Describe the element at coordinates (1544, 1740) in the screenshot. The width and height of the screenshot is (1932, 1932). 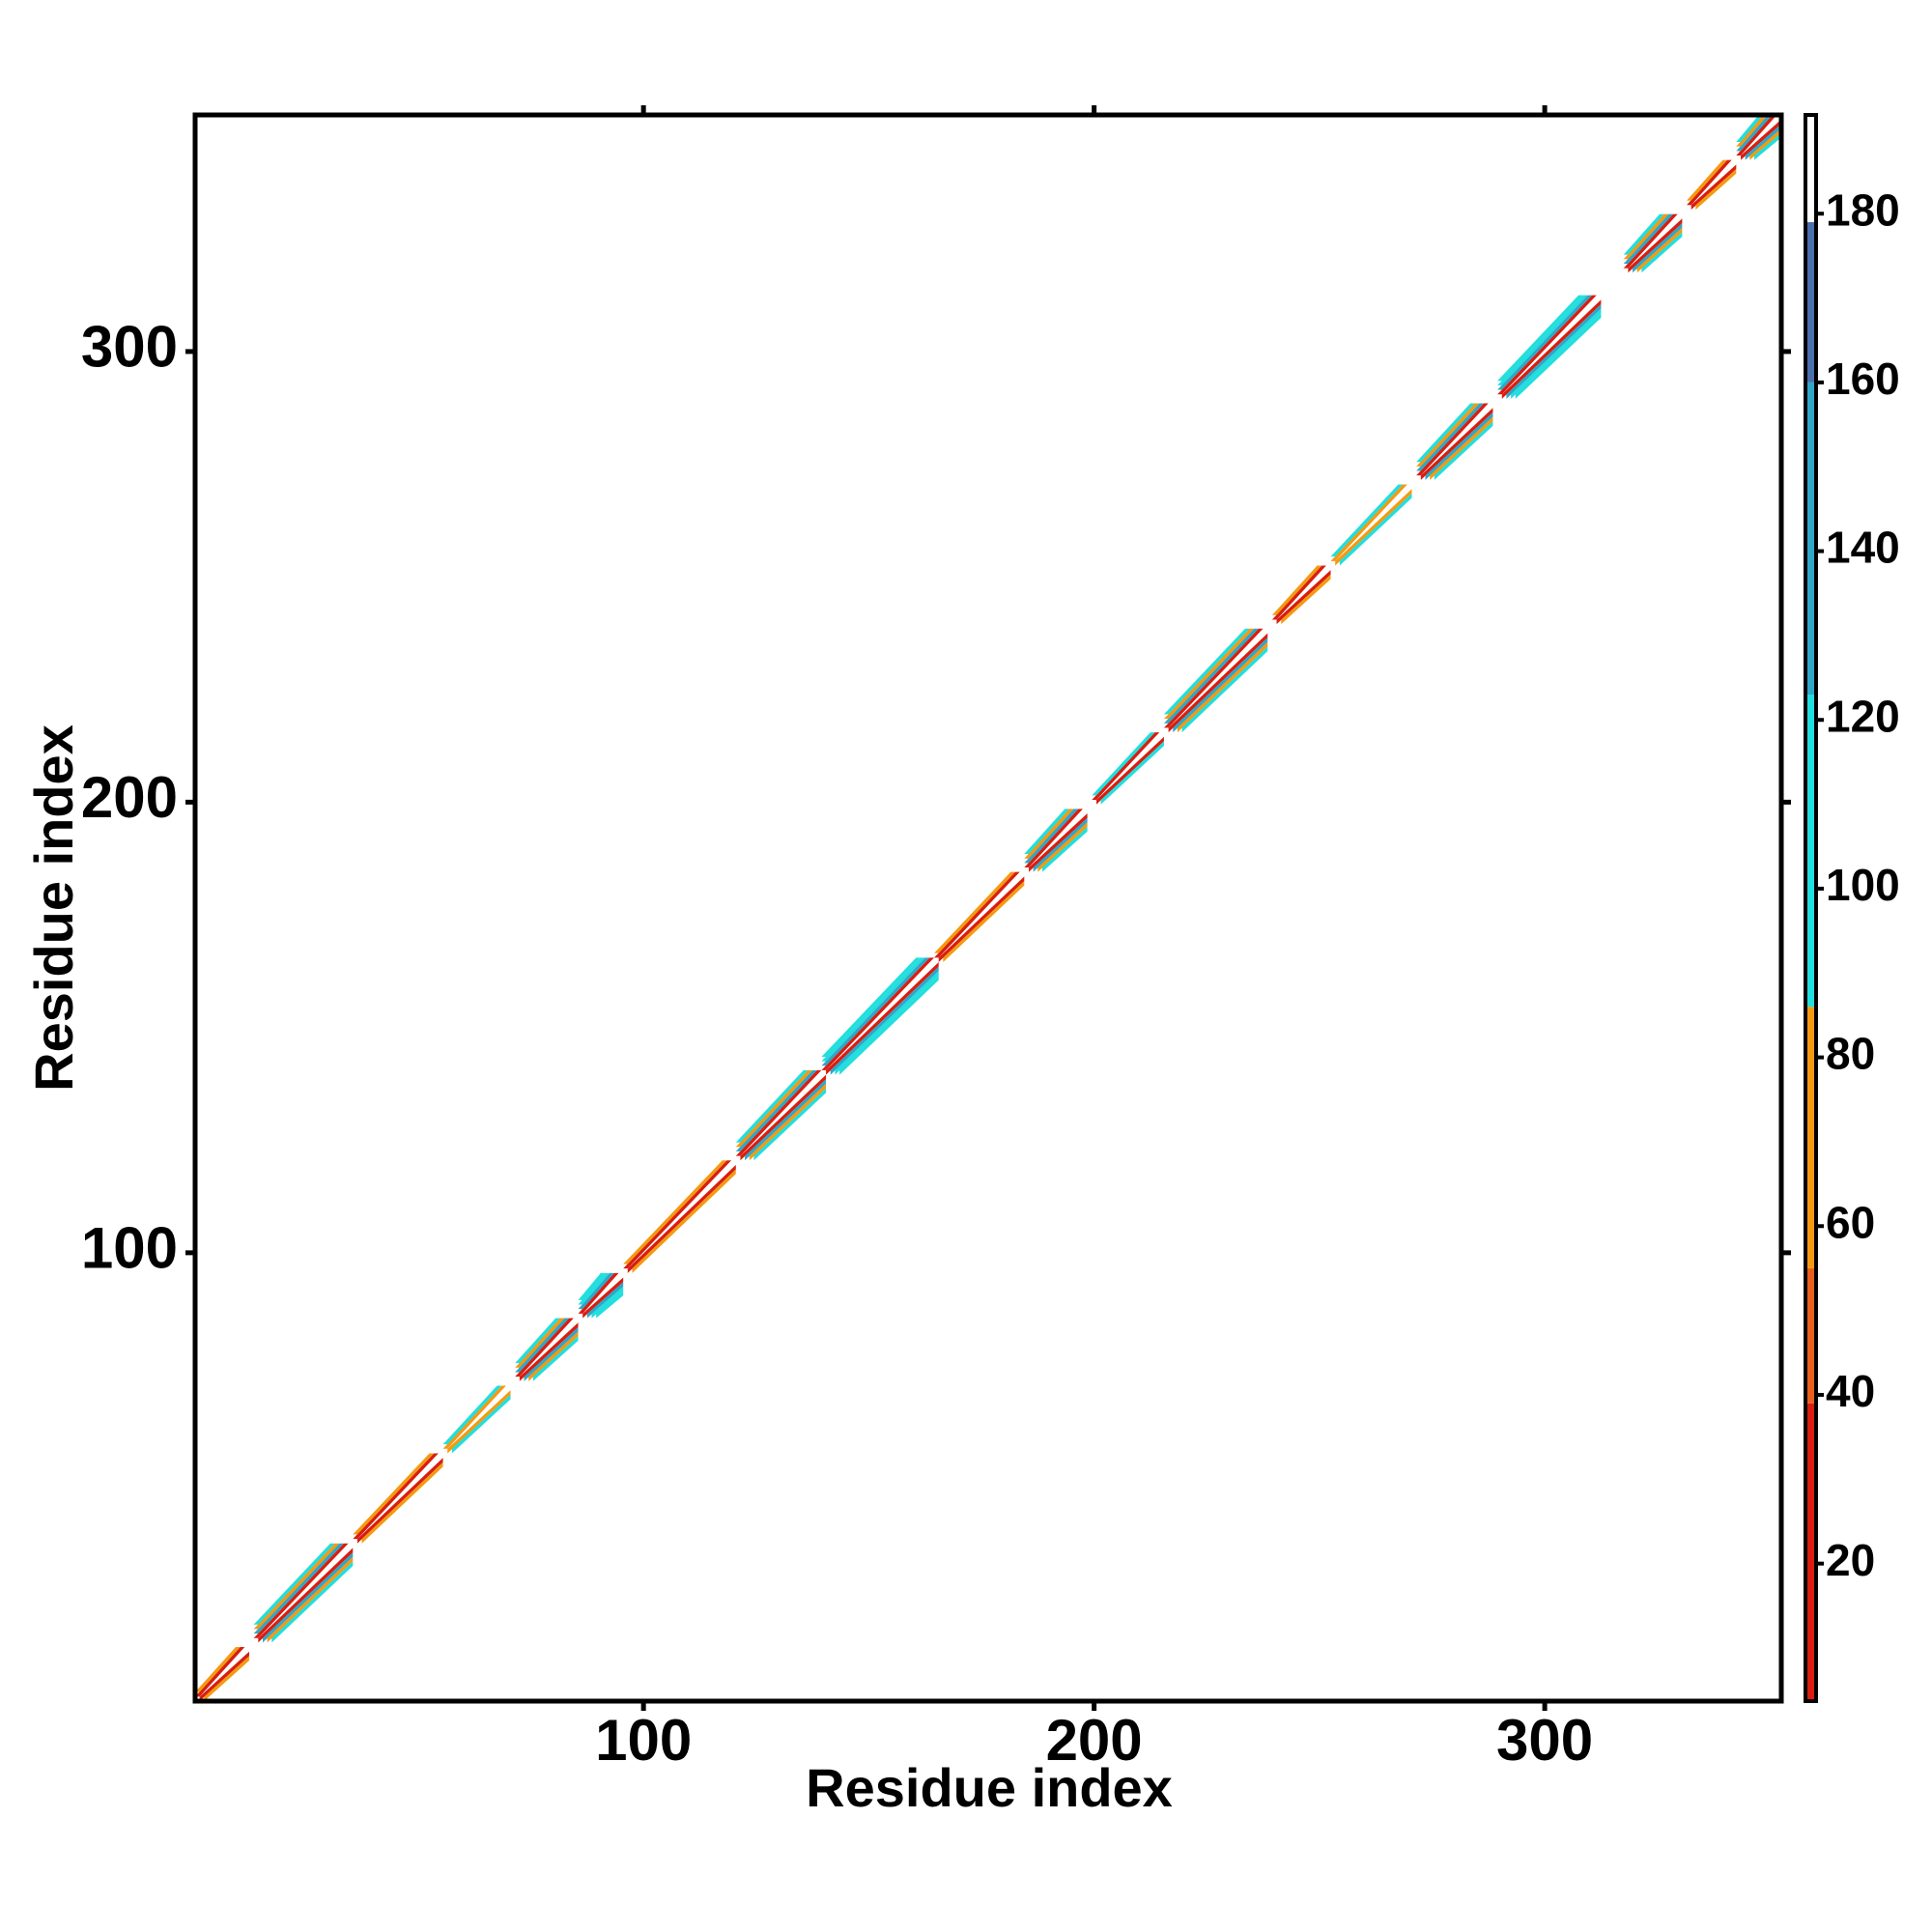
I see `x-tick-label: 300` at that location.